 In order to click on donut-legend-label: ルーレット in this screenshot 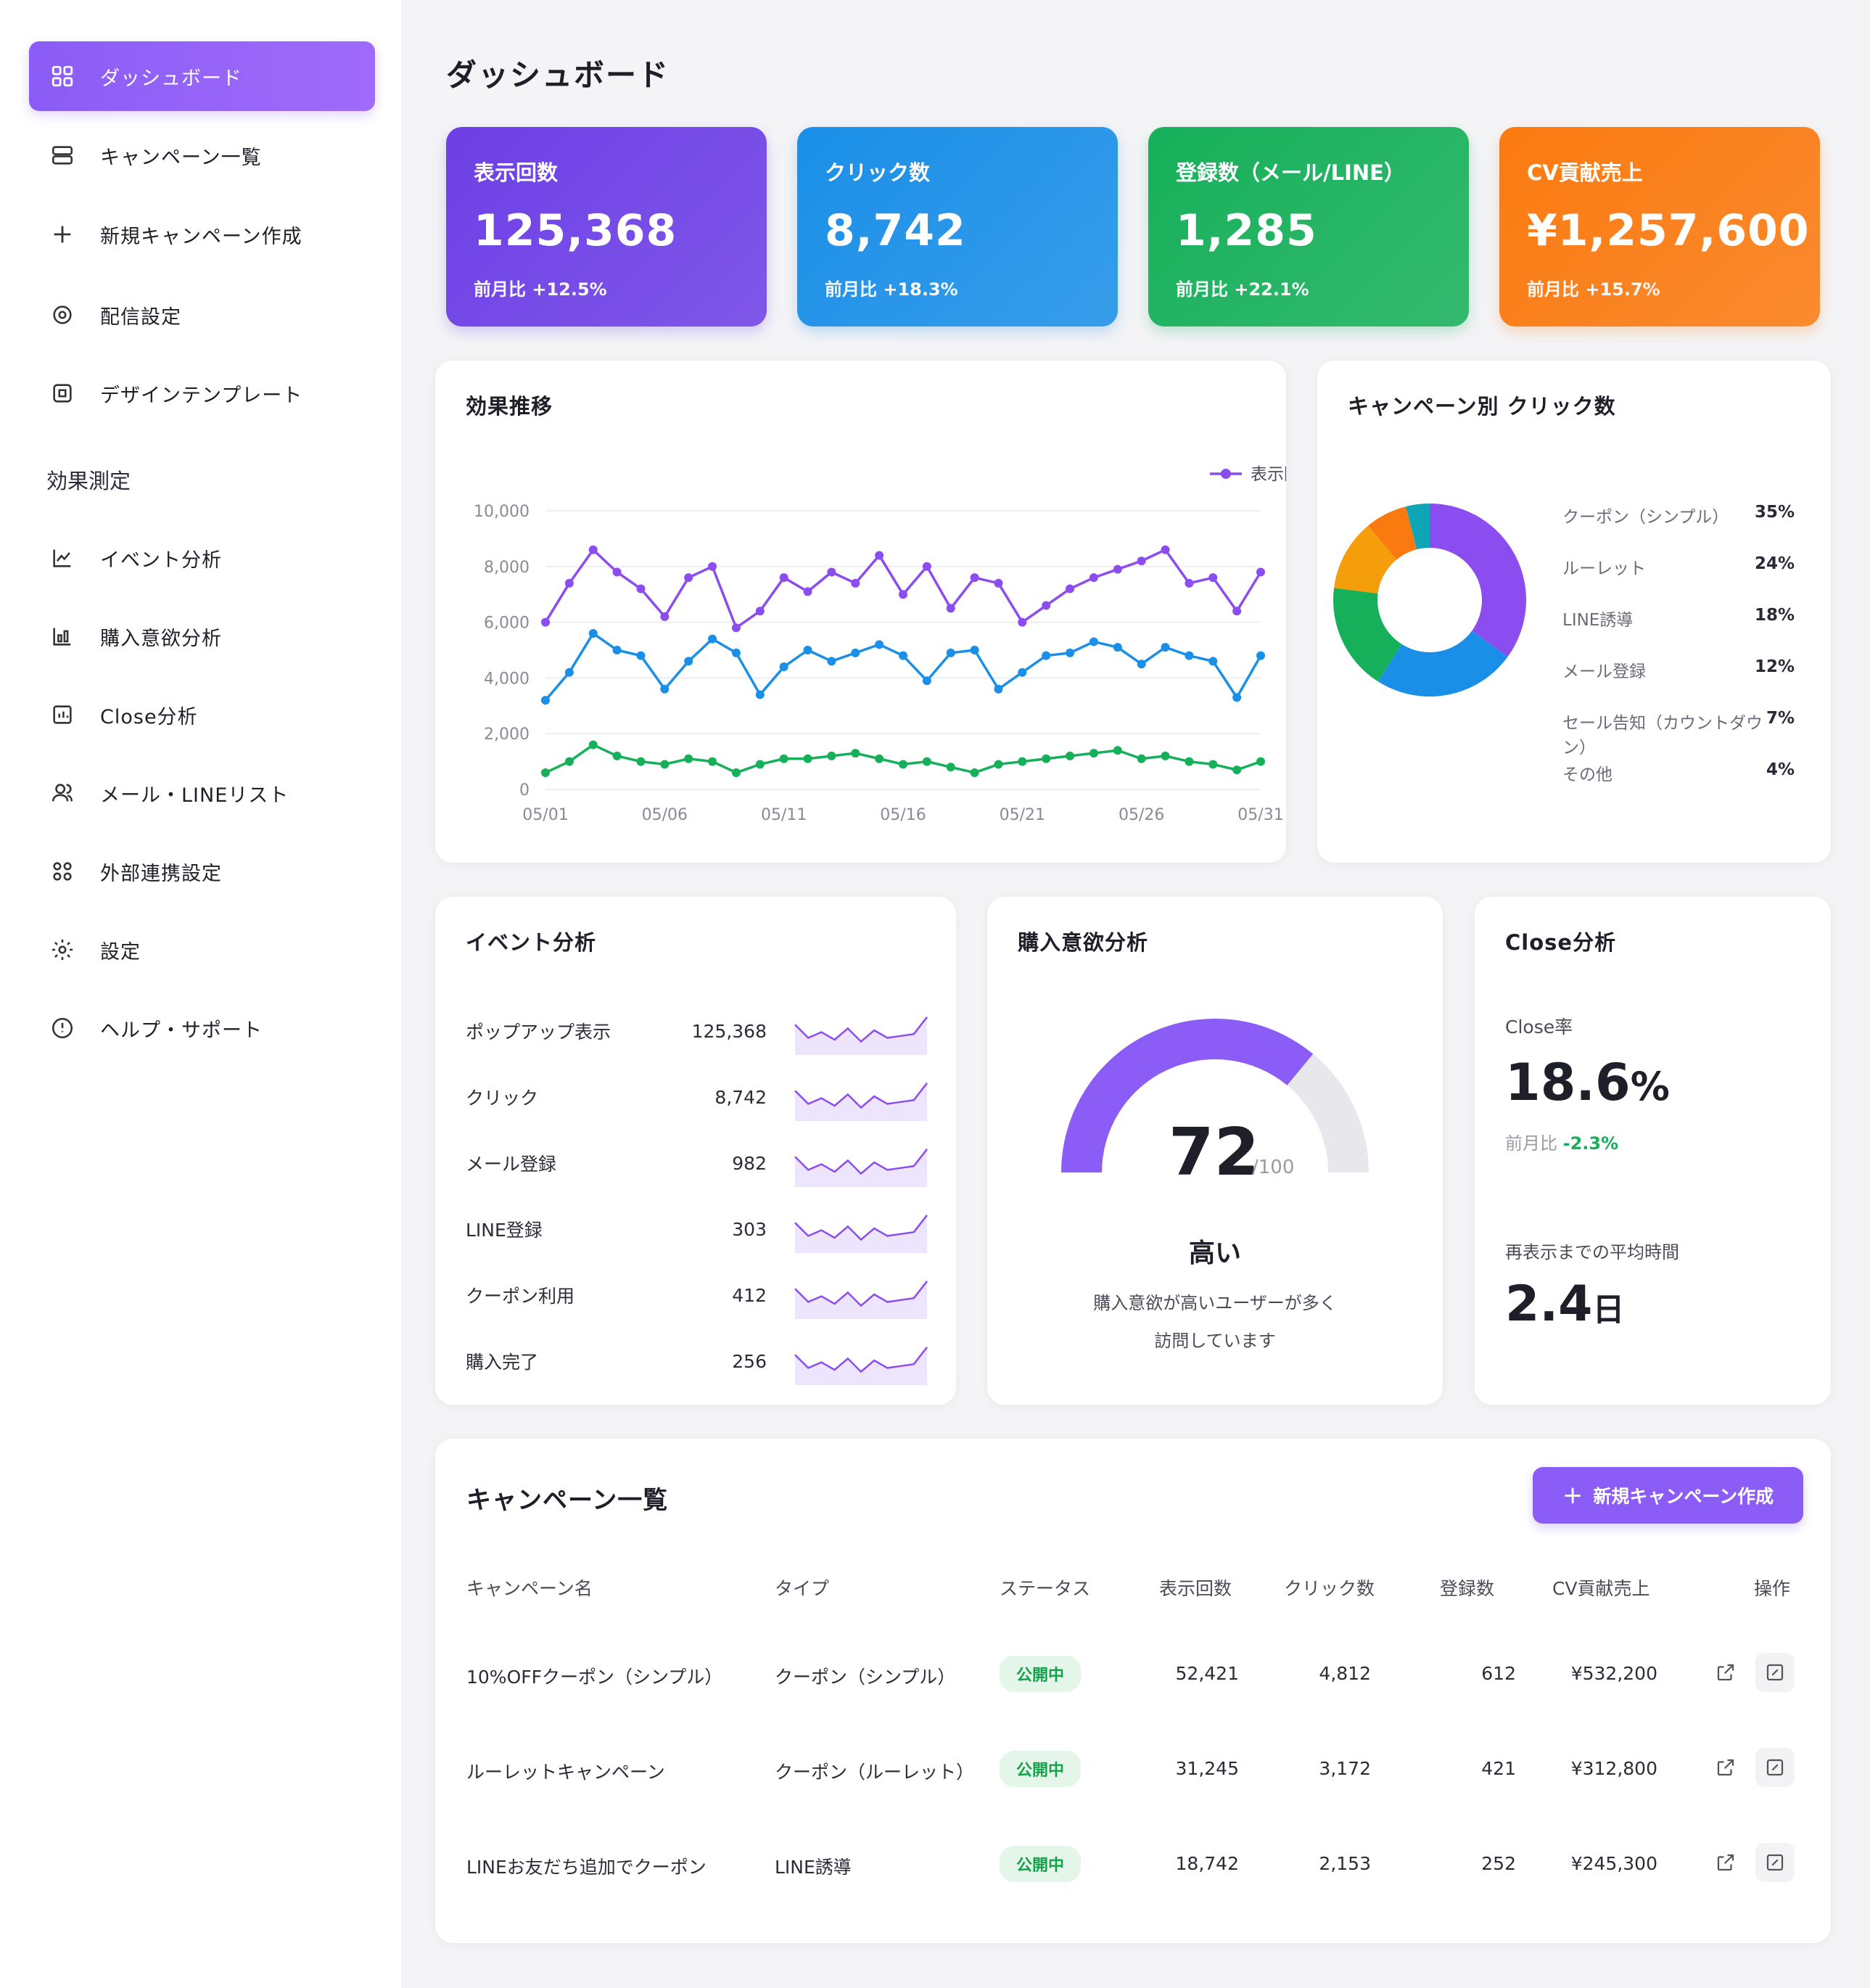, I will do `click(1604, 568)`.